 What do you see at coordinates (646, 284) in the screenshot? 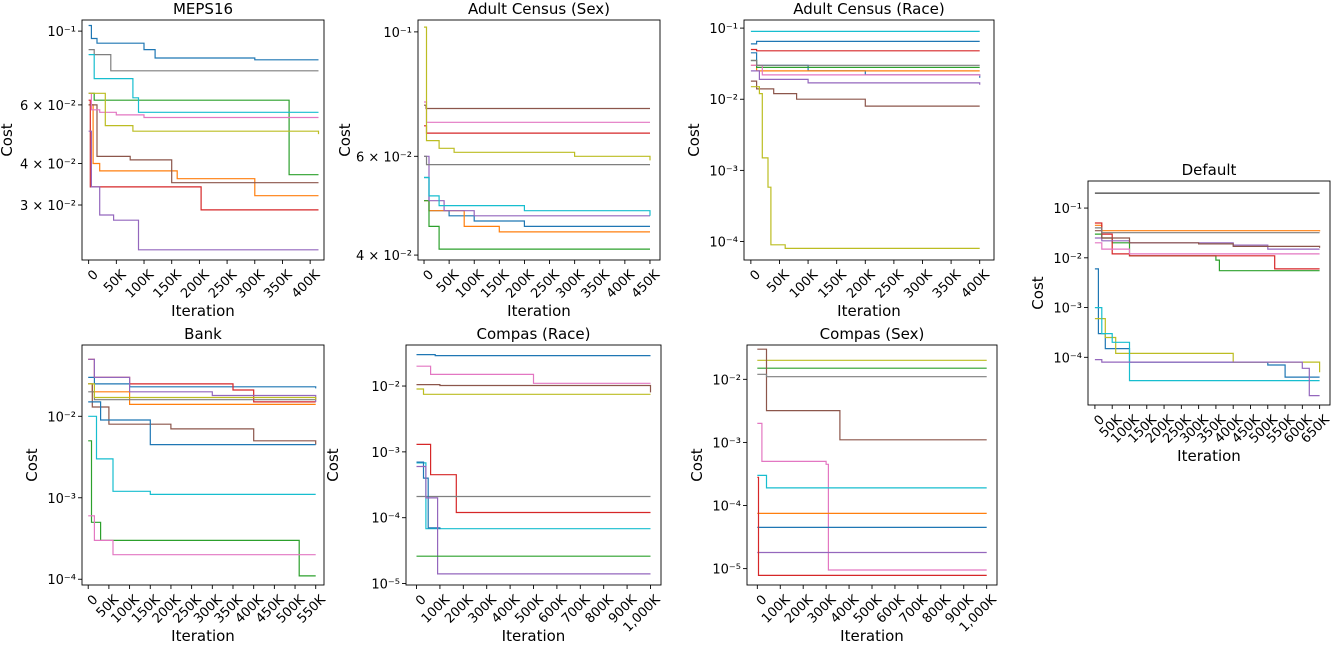
I see `x-tick-label: 450K` at bounding box center [646, 284].